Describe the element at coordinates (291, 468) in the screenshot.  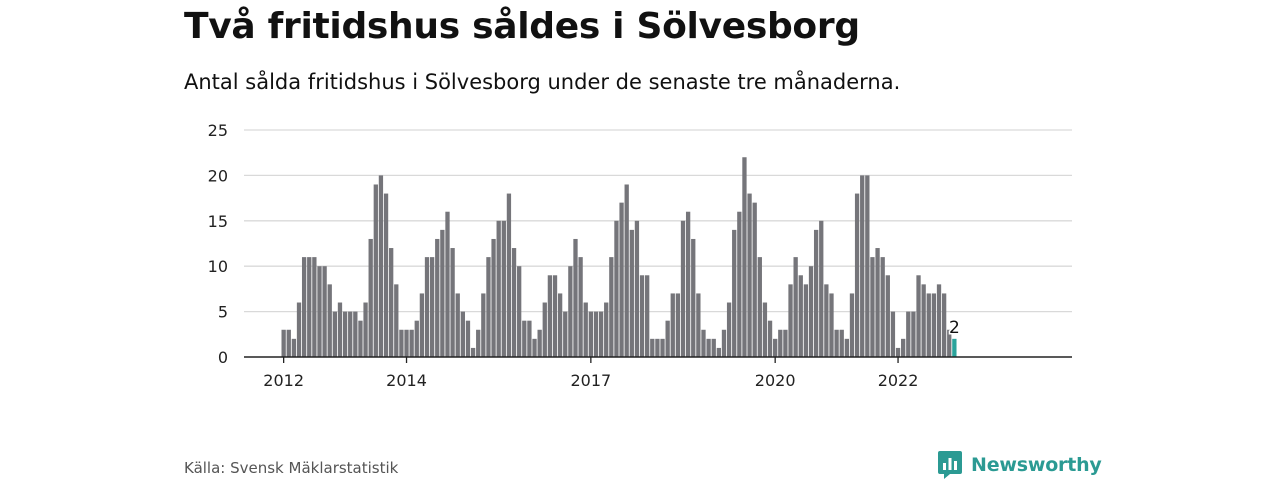
I see `source-note: Källa: Svensk Mäklarstatistik` at that location.